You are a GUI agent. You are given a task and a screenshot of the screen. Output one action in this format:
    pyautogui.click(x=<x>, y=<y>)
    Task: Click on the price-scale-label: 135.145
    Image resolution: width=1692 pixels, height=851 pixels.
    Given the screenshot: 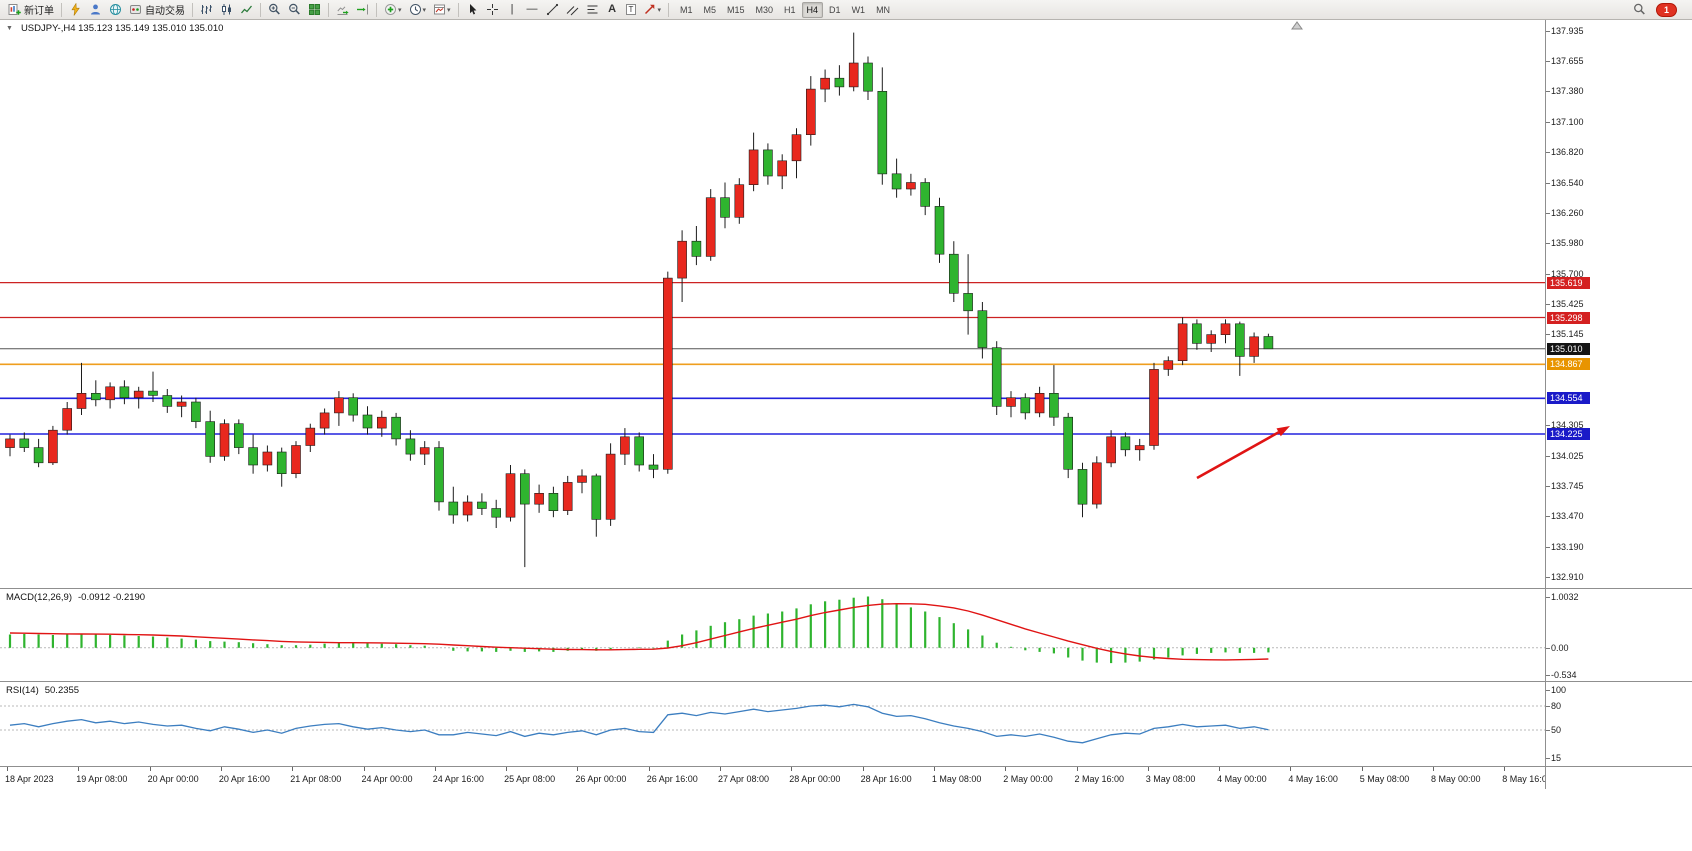 What is the action you would take?
    pyautogui.click(x=1567, y=334)
    